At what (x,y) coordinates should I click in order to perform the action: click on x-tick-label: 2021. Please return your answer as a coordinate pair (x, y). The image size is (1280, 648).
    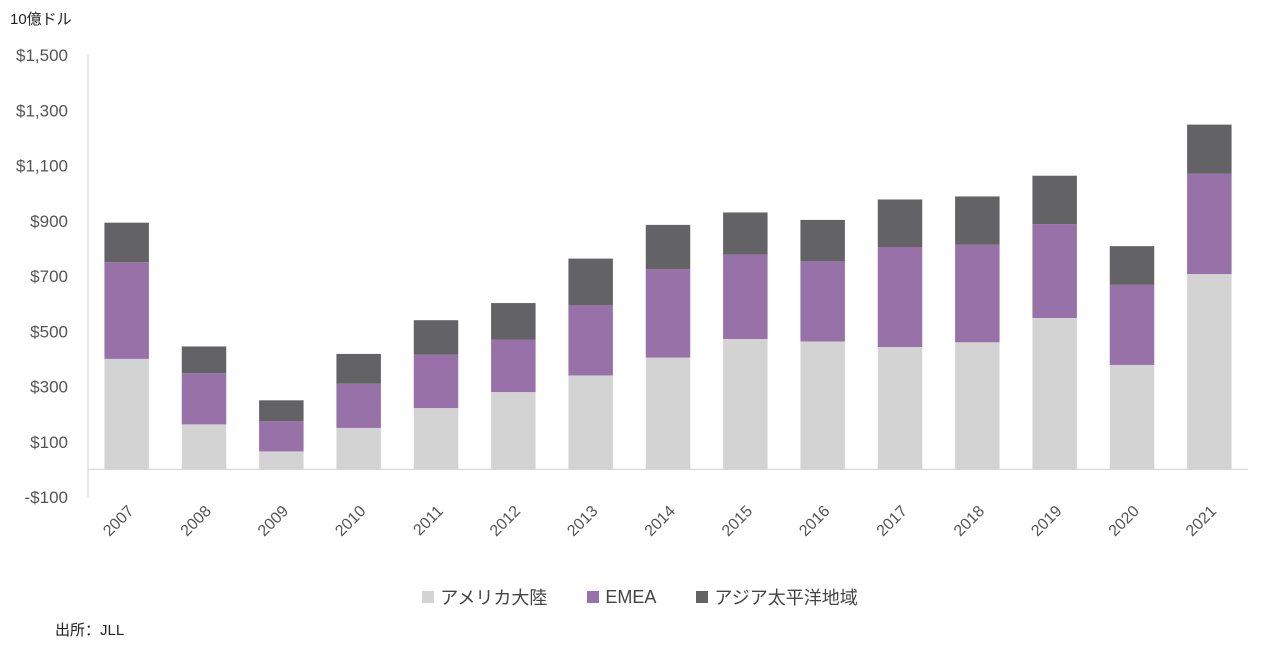
    Looking at the image, I should click on (1201, 521).